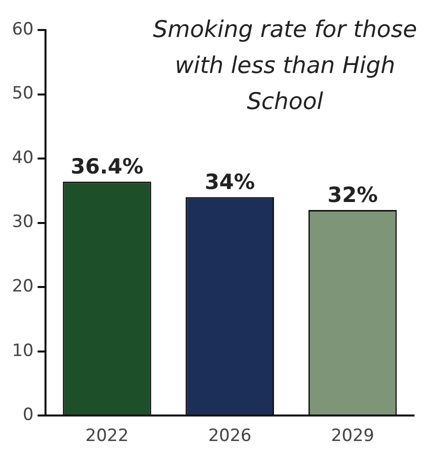  What do you see at coordinates (352, 194) in the screenshot?
I see `data-label: 32%` at bounding box center [352, 194].